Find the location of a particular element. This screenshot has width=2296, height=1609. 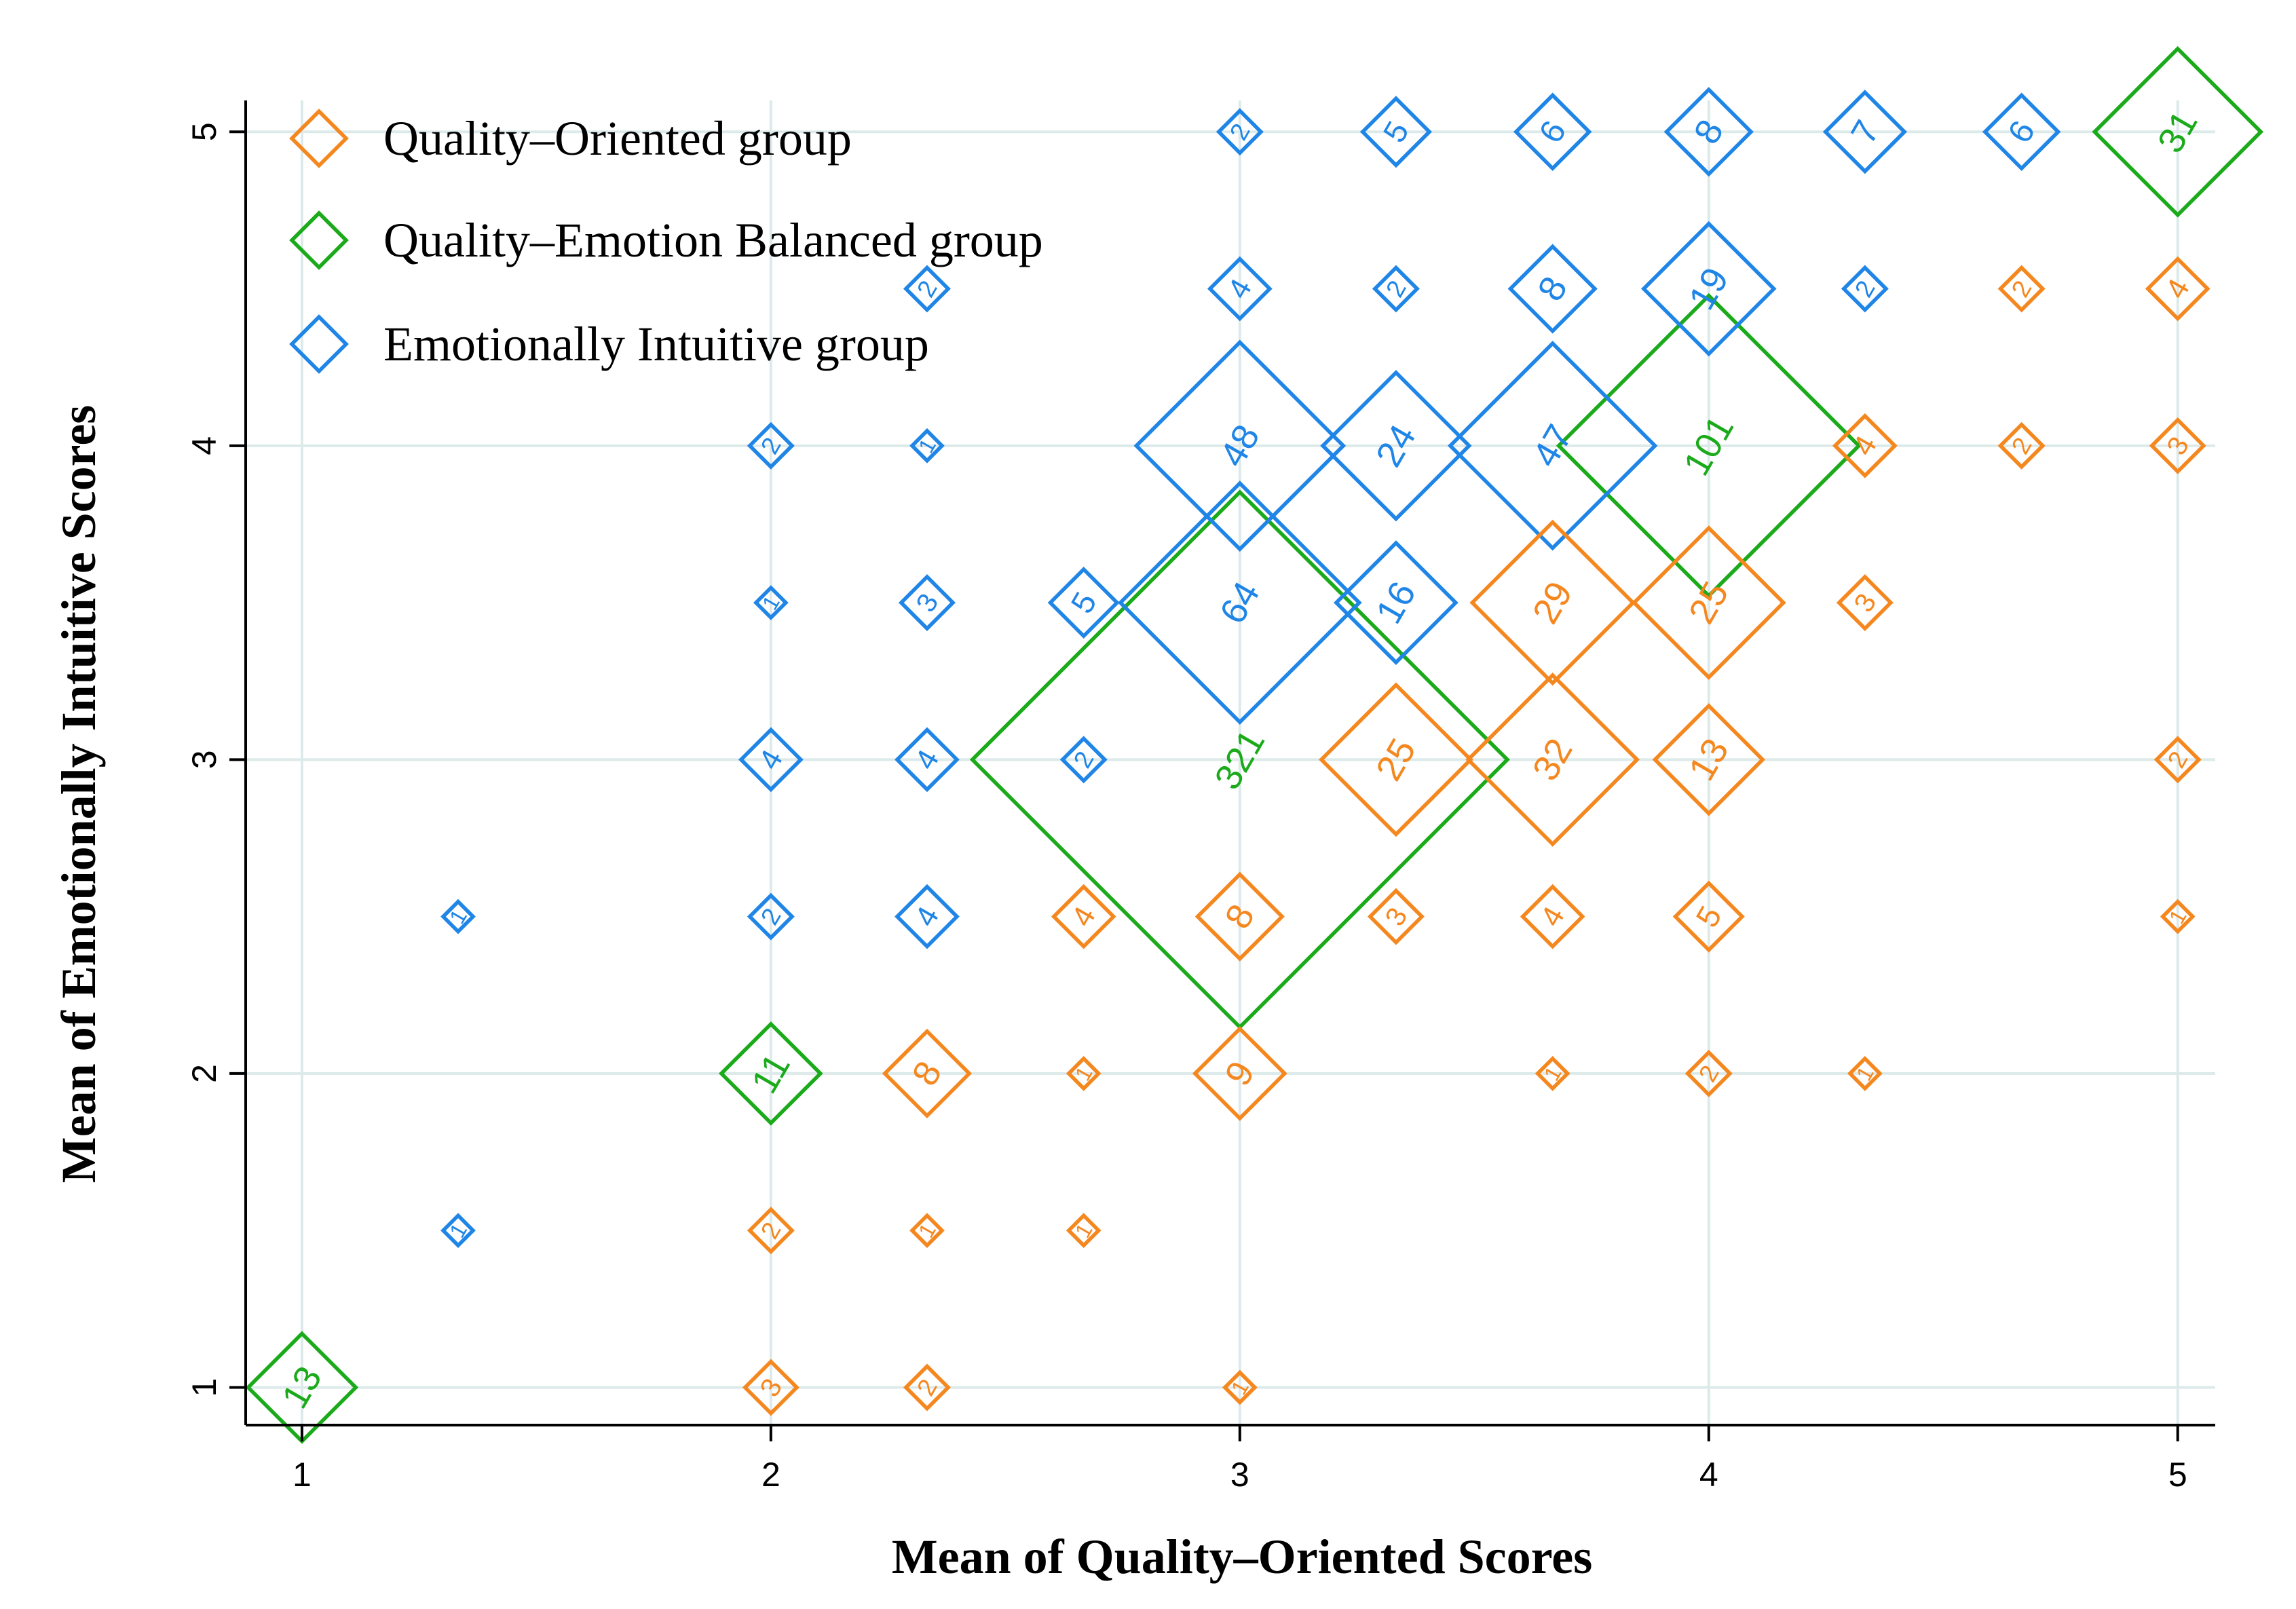

x-tick-label: 2 is located at coordinates (770, 1475).